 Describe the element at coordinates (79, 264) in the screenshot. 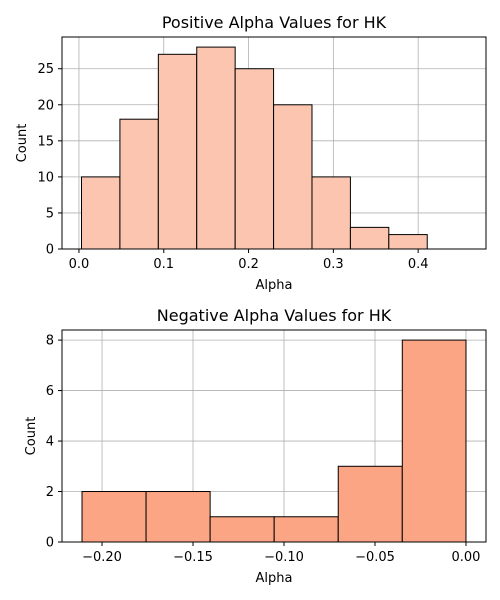

I see `chart1-xtick-label-0: 0.0` at that location.